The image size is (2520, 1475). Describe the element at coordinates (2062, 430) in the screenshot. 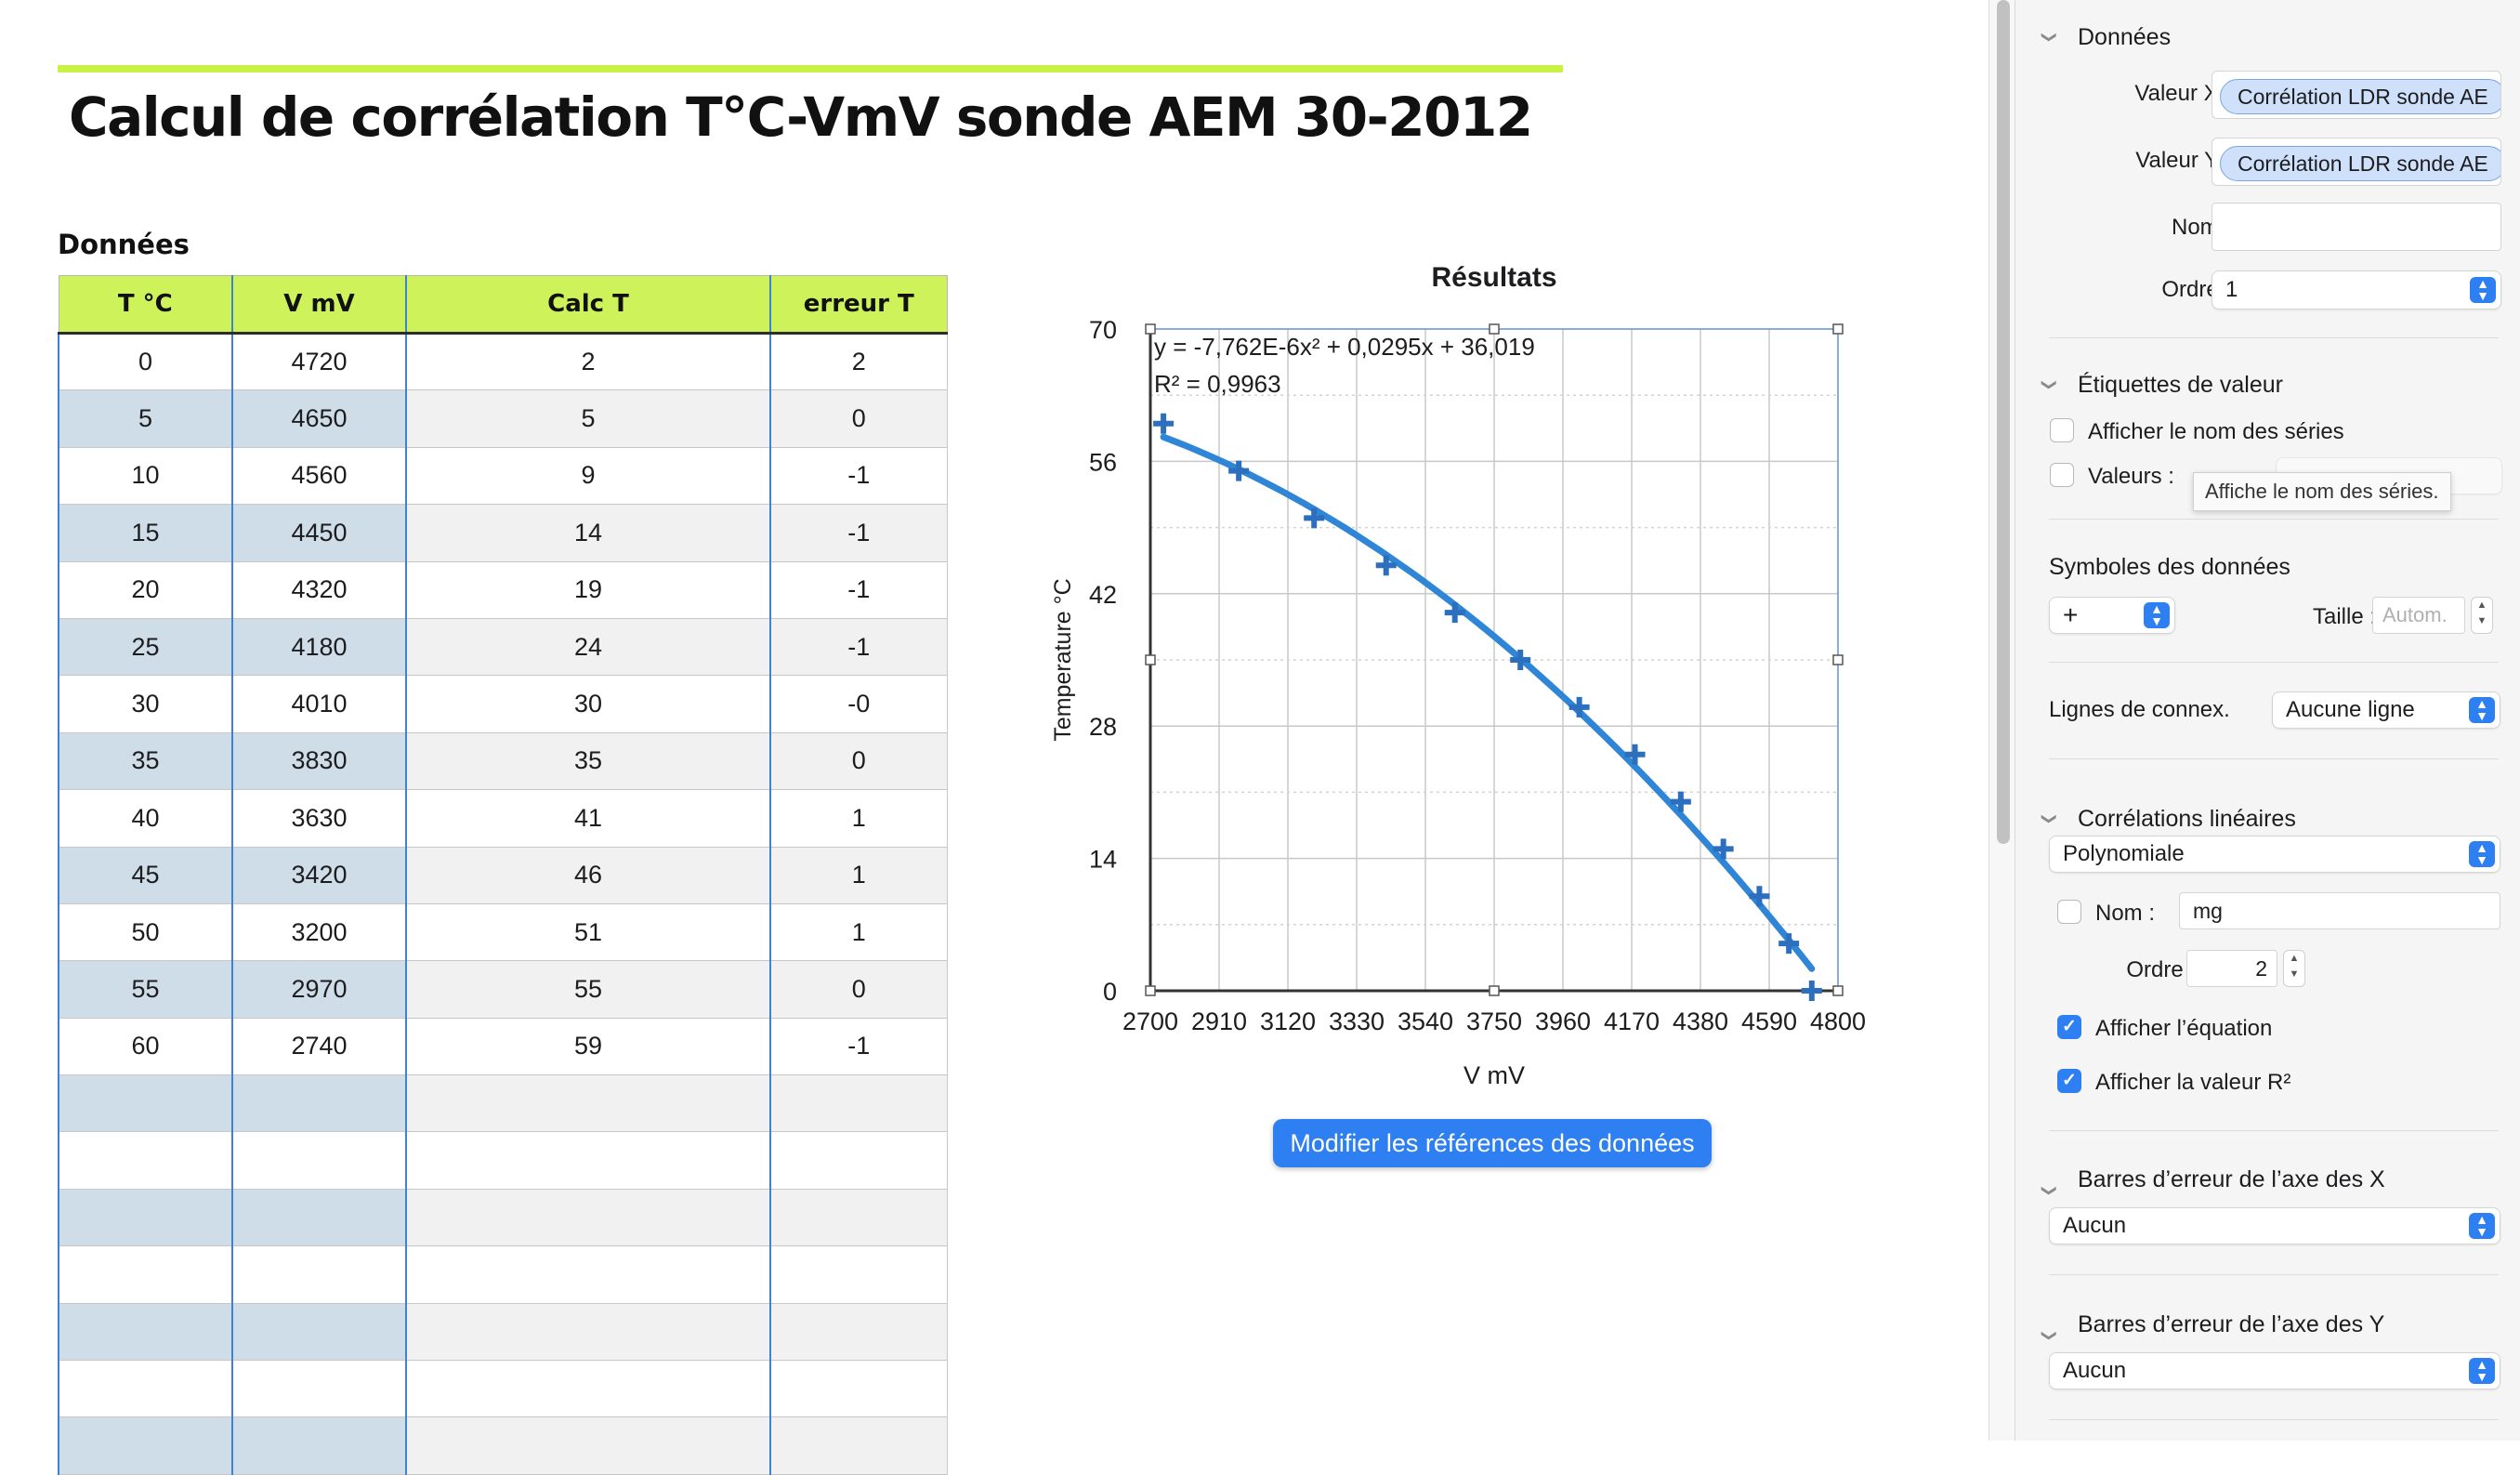

I see `show-series-name-checkbox` at that location.